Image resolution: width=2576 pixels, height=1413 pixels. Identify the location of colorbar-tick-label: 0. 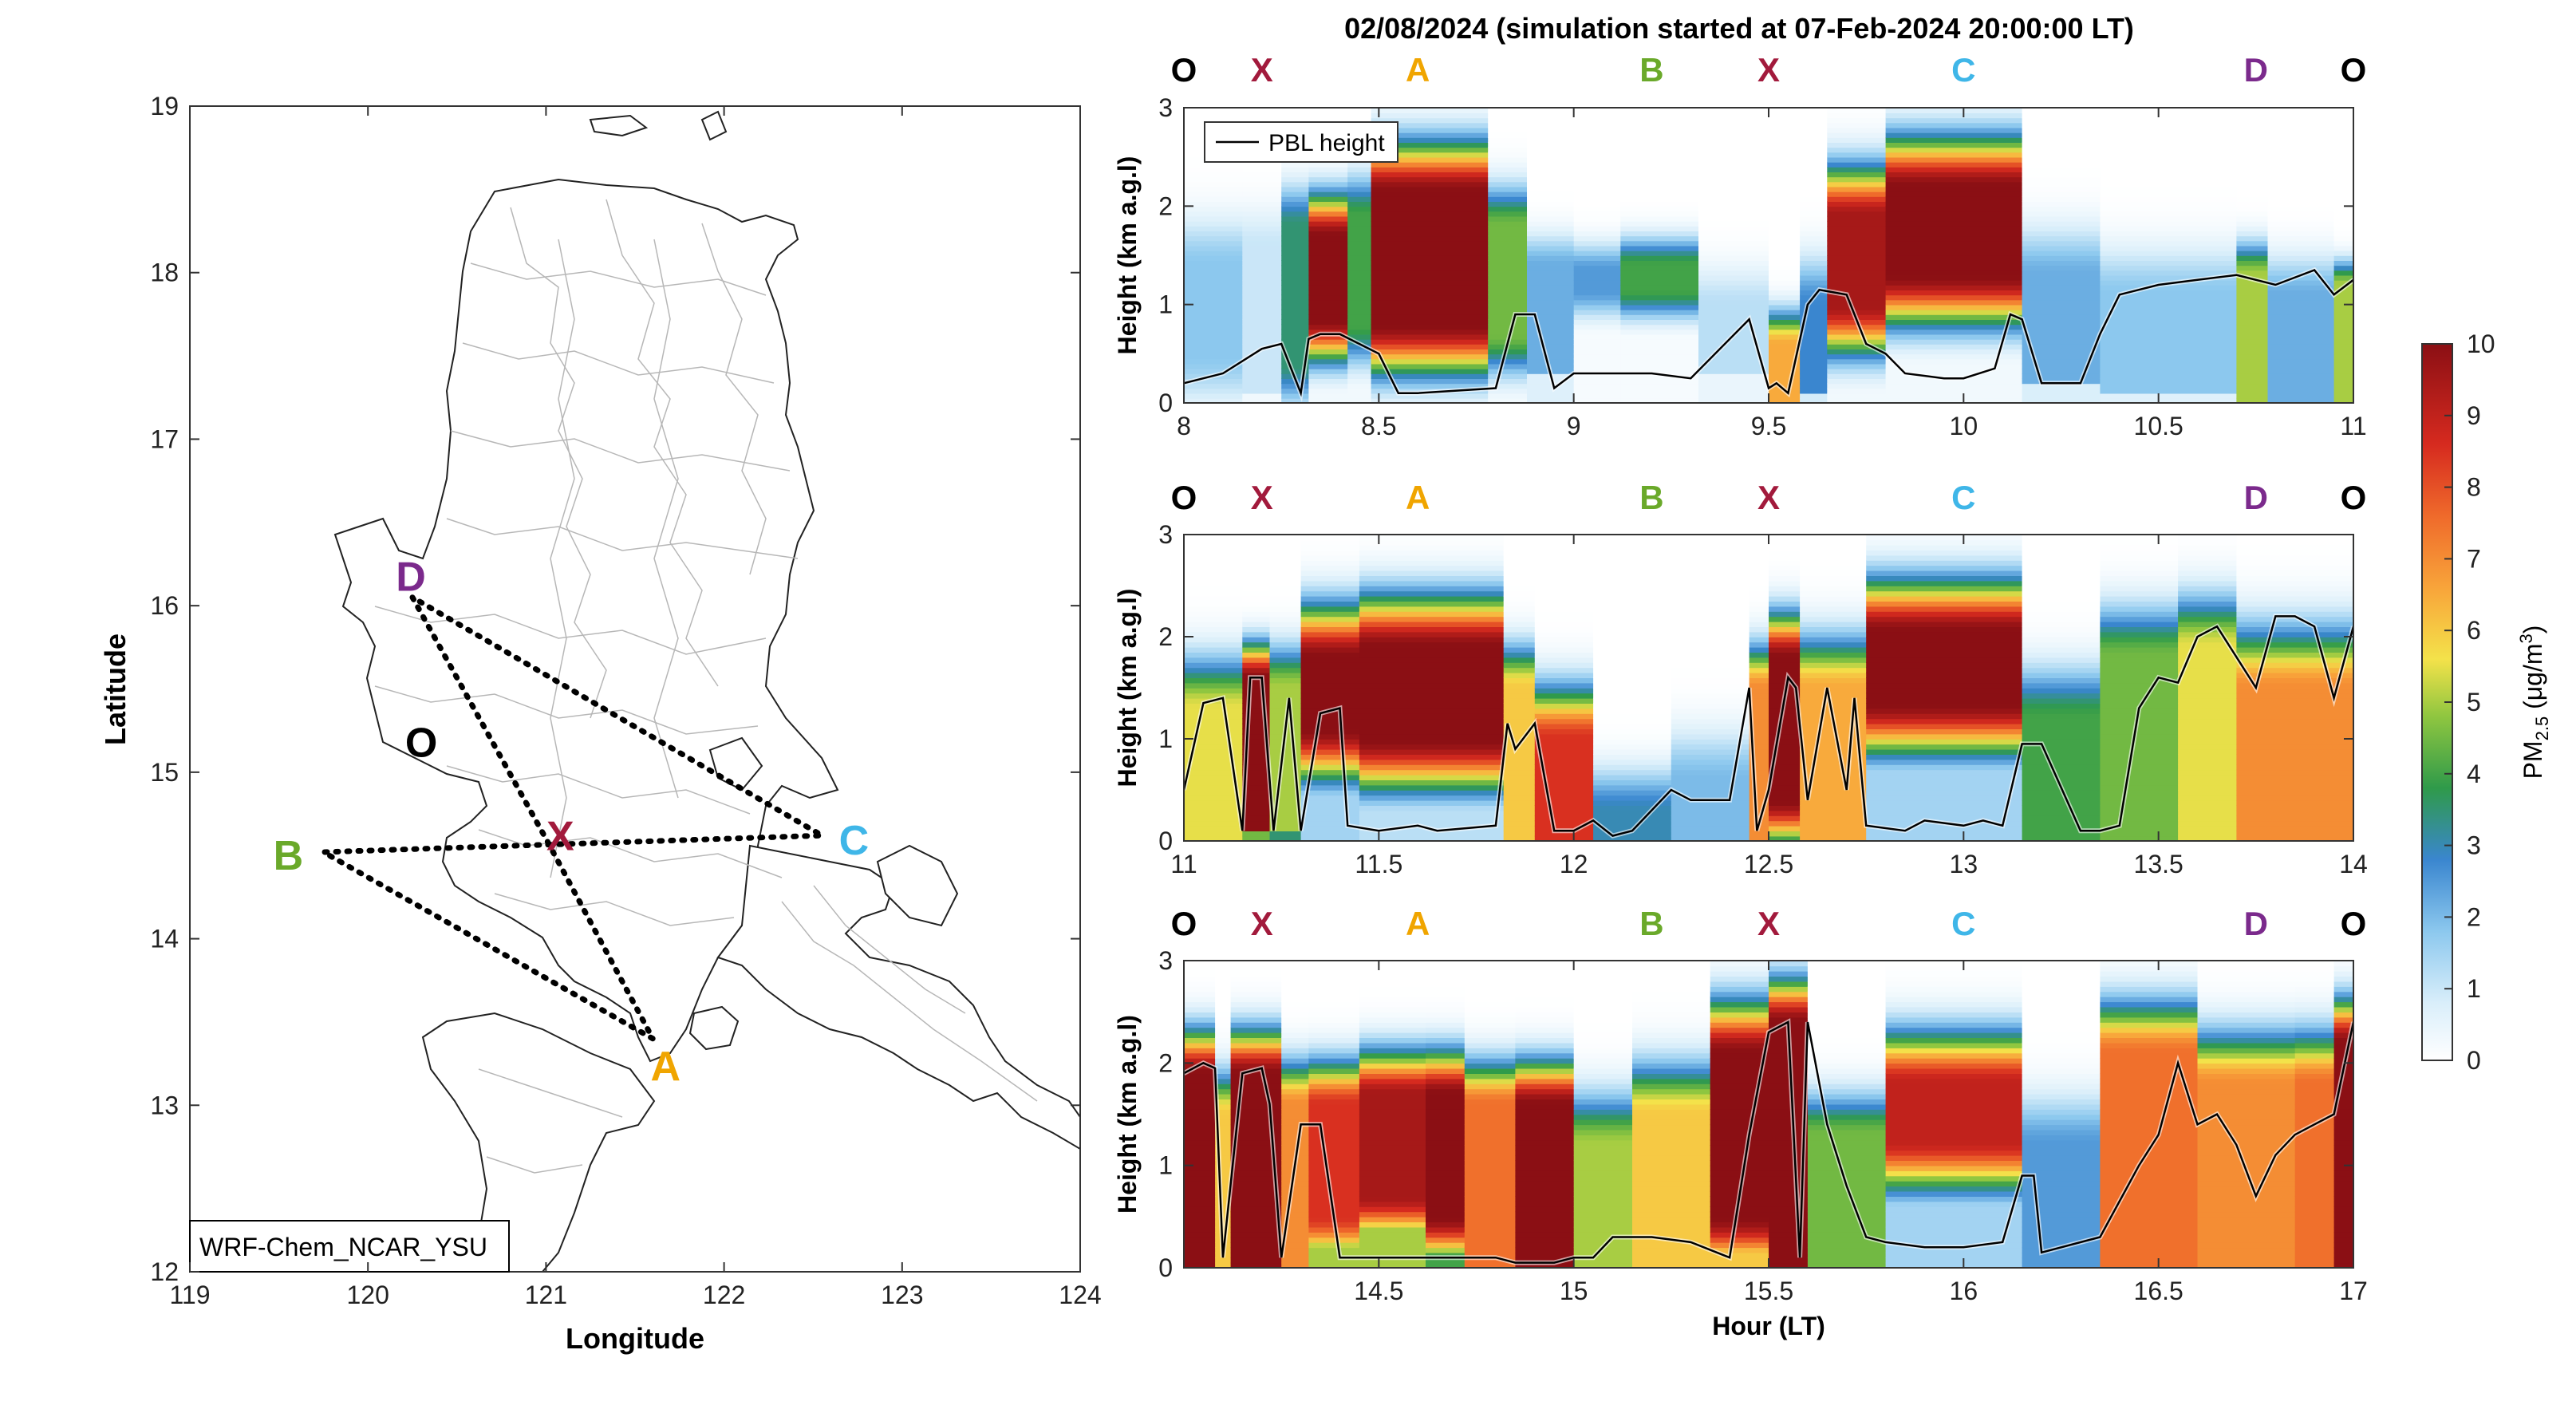
(2474, 1060).